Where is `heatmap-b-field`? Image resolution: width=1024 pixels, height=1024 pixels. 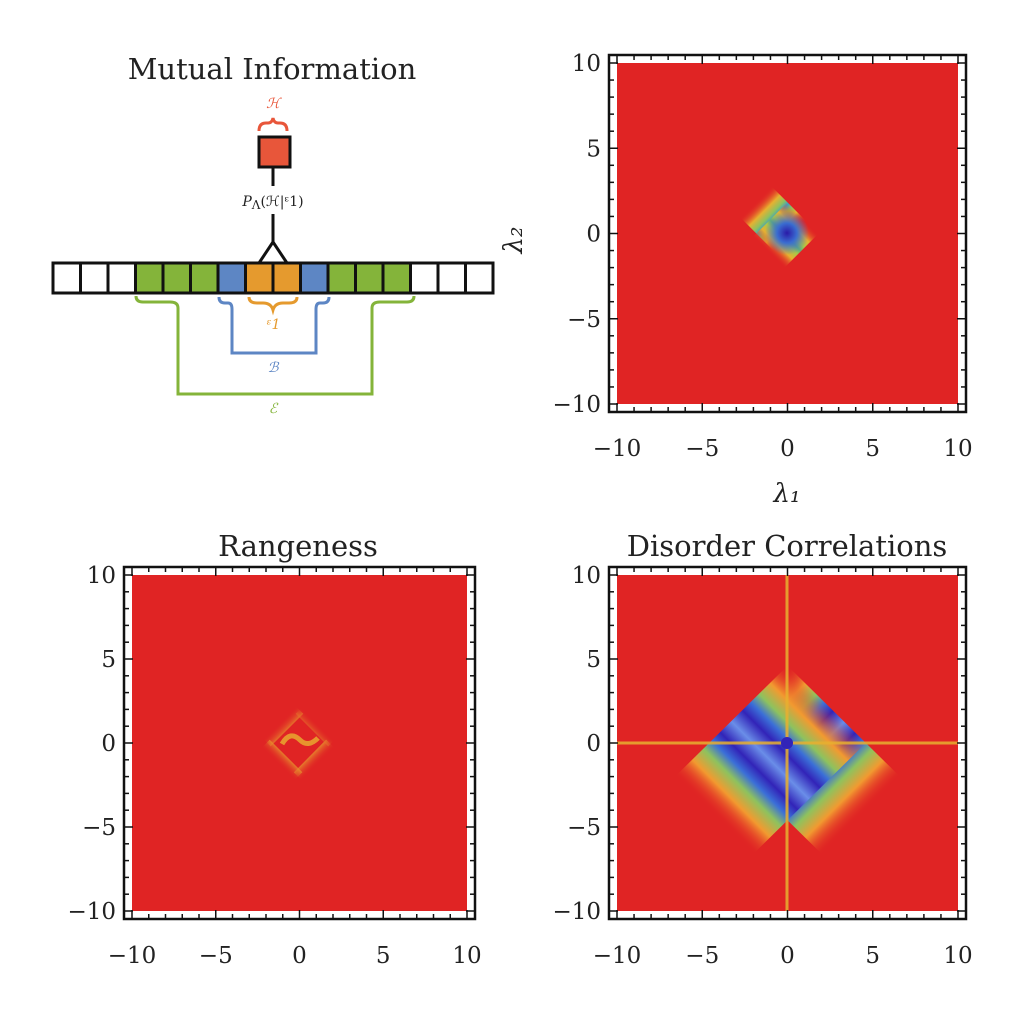 heatmap-b-field is located at coordinates (299, 743).